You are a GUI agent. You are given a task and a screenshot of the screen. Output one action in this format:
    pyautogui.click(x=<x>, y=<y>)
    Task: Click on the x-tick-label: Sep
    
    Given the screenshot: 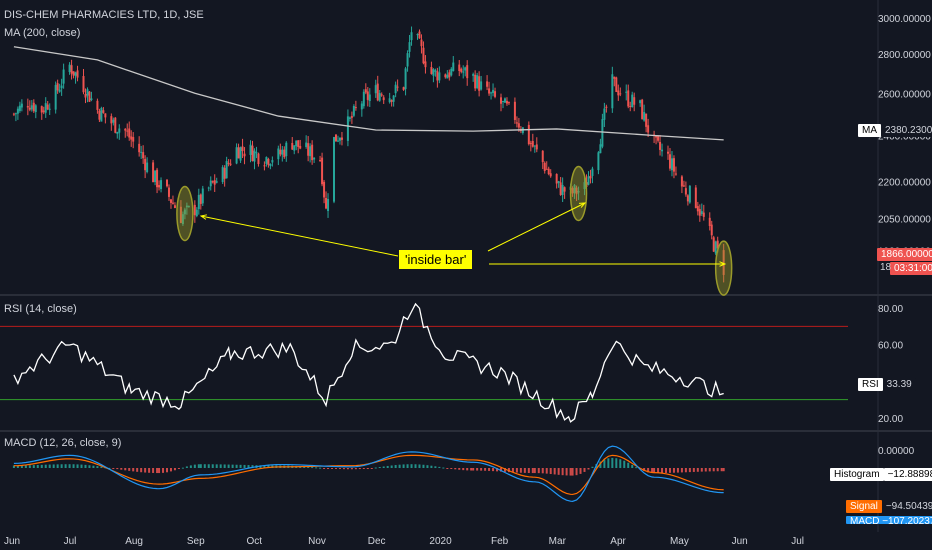 What is the action you would take?
    pyautogui.click(x=196, y=541)
    